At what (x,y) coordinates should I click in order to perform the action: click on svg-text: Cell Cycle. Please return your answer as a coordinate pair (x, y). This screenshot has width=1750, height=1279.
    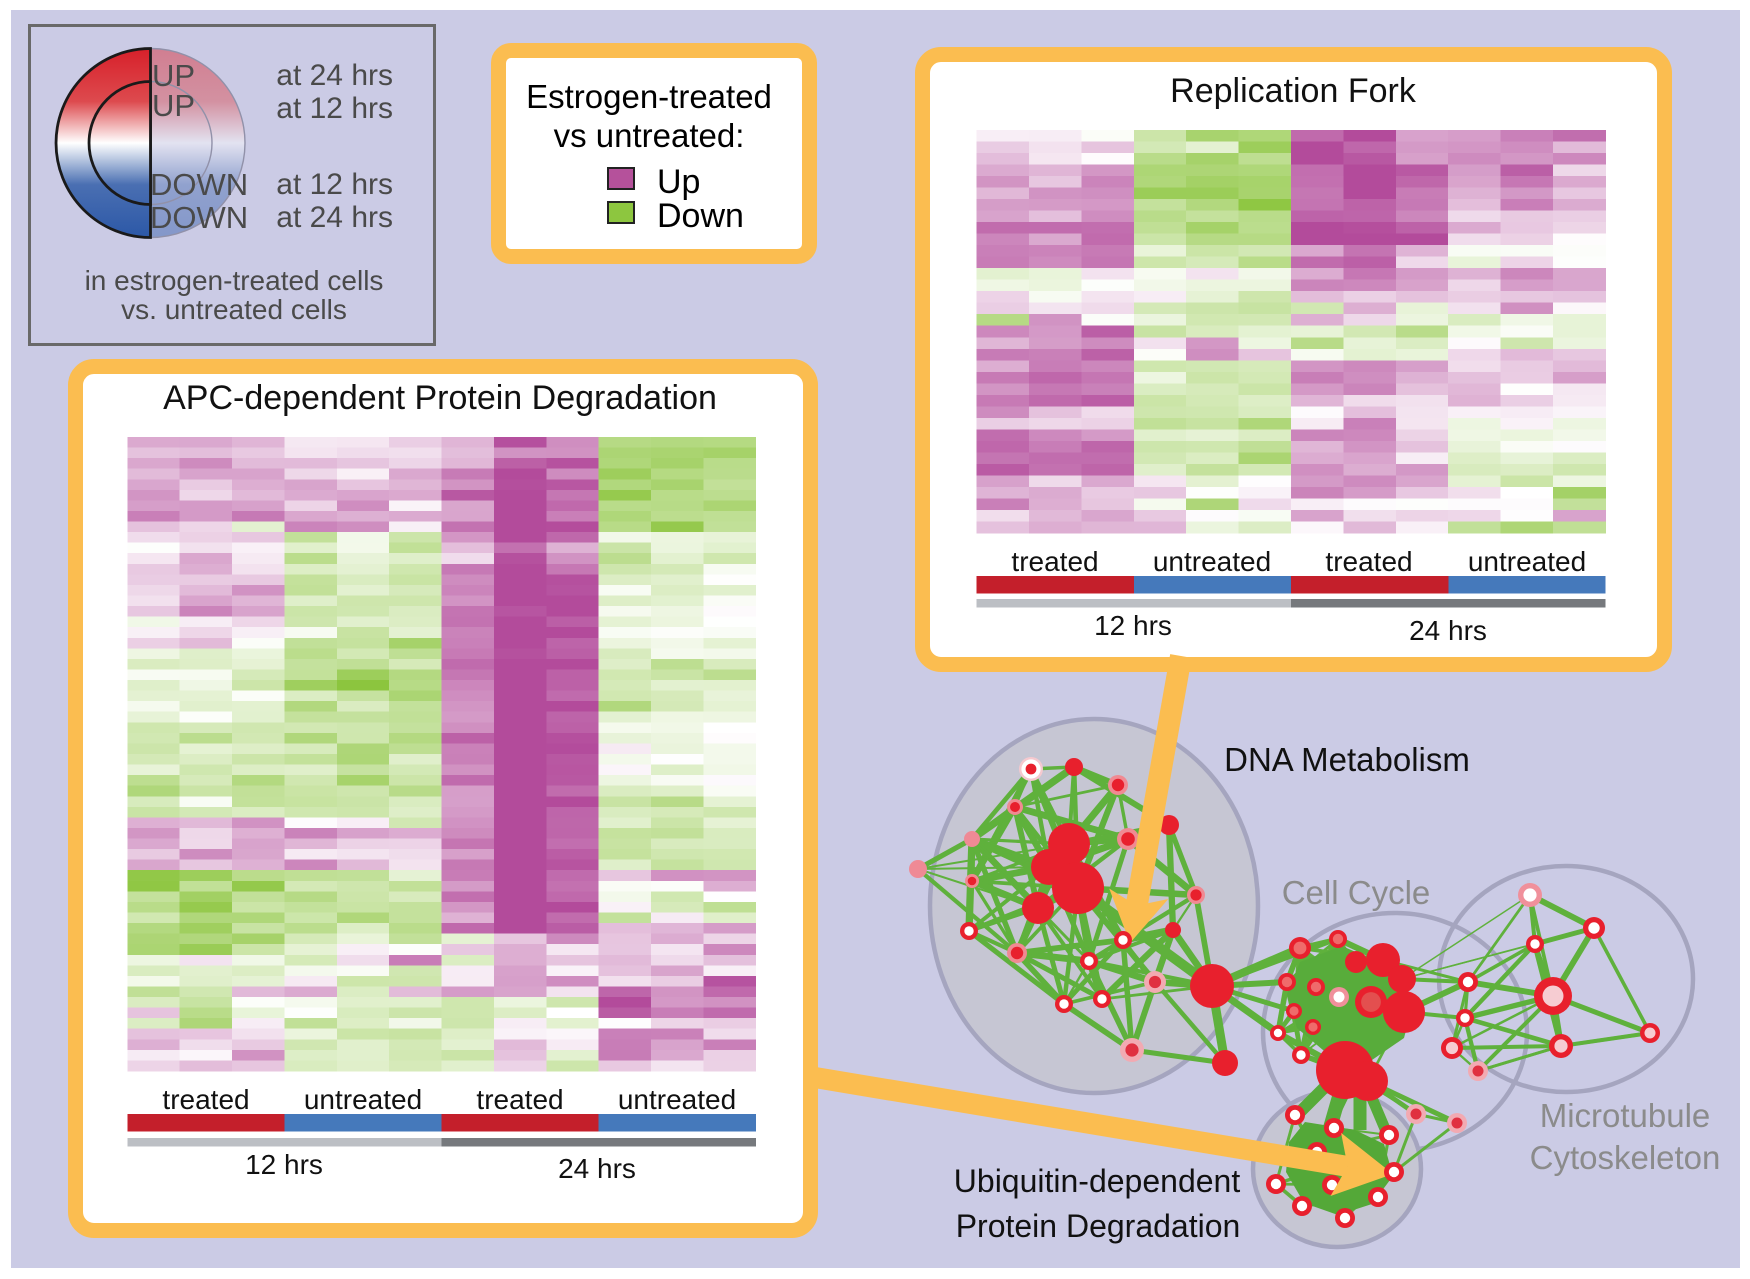
    Looking at the image, I should click on (1356, 892).